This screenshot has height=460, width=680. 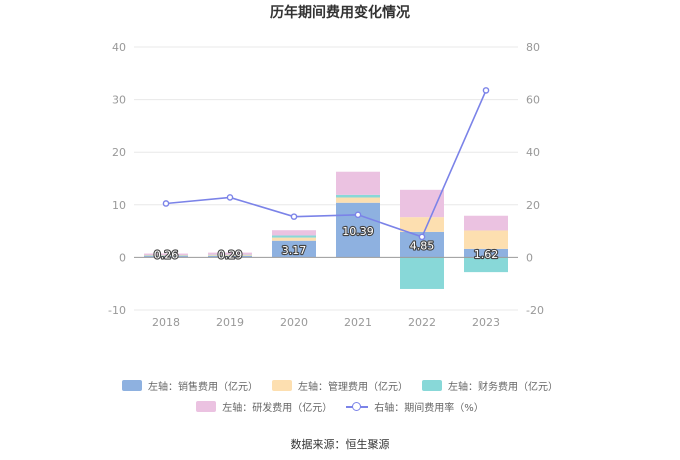 What do you see at coordinates (533, 205) in the screenshot?
I see `right-axis-tick-label: 20` at bounding box center [533, 205].